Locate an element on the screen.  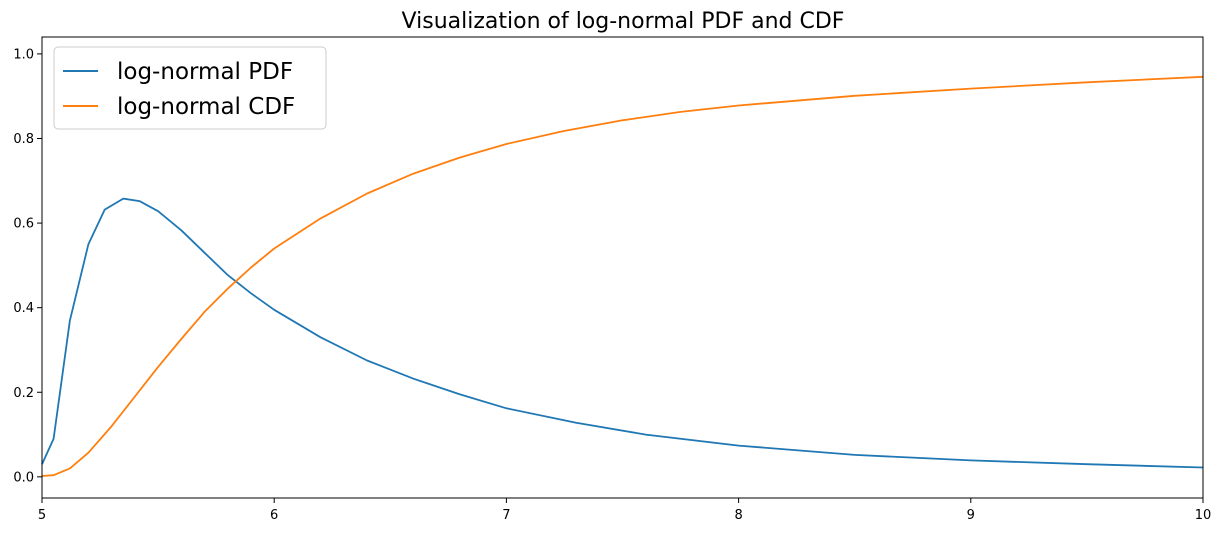
x-tick-label: 6 is located at coordinates (274, 515).